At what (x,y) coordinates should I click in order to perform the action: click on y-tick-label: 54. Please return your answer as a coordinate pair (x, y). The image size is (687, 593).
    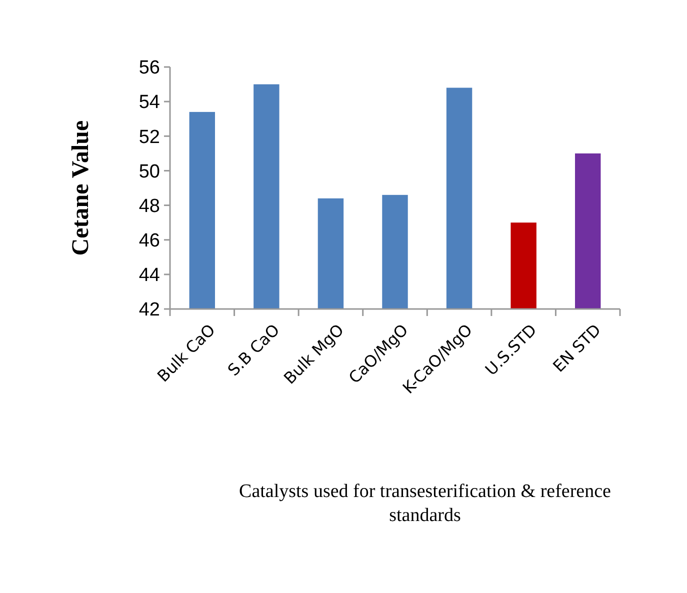
    Looking at the image, I should click on (149, 103).